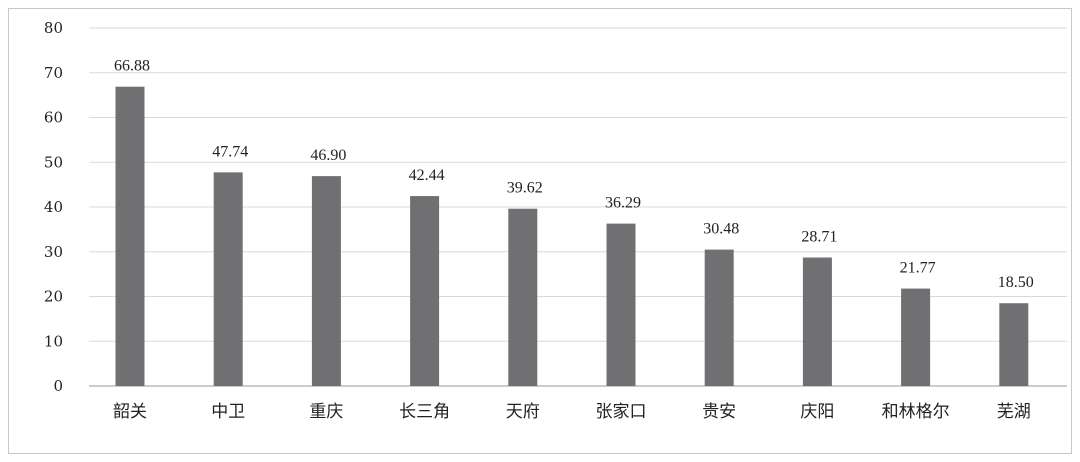 This screenshot has height=462, width=1080. I want to click on y-tick-label: 10, so click(53, 341).